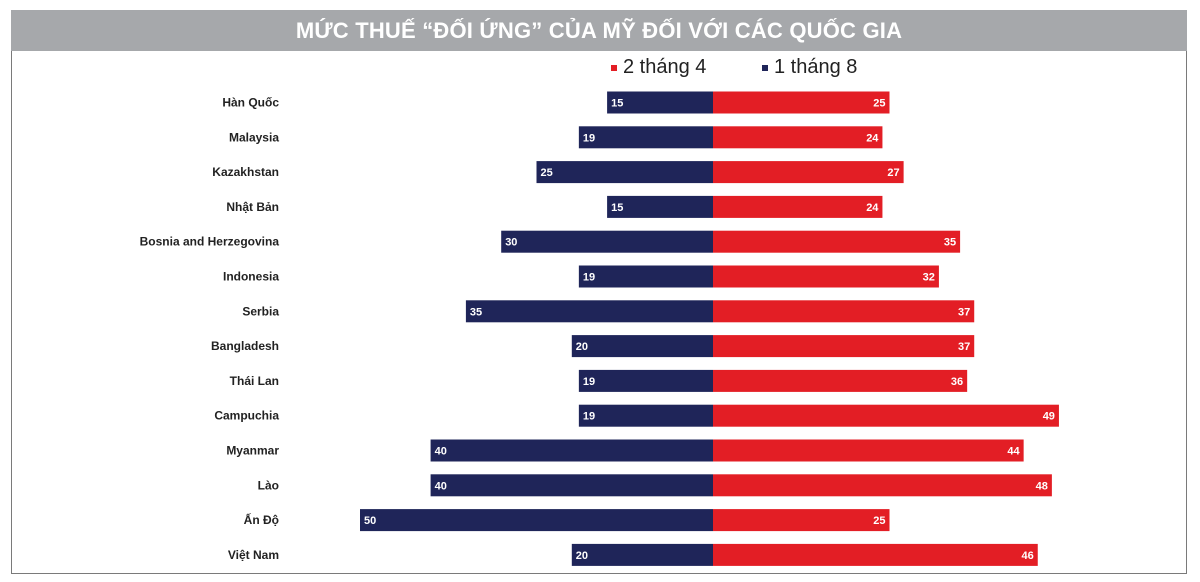  I want to click on value-label-2-thang-4-kazakhstan: 27, so click(893, 173).